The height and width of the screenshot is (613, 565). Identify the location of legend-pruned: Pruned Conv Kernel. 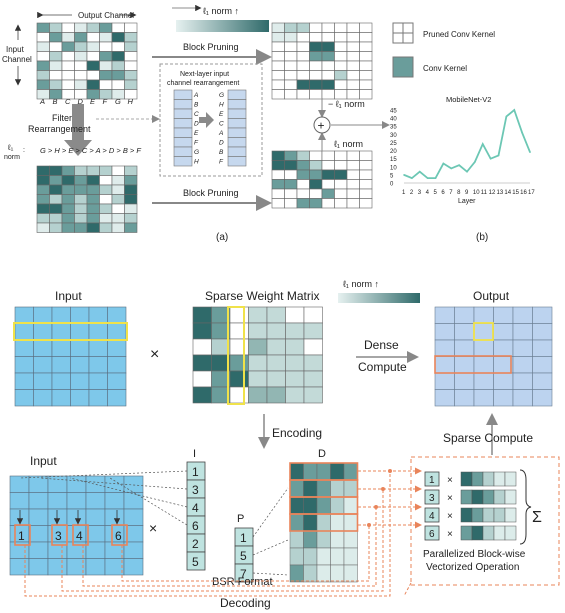
(443, 33).